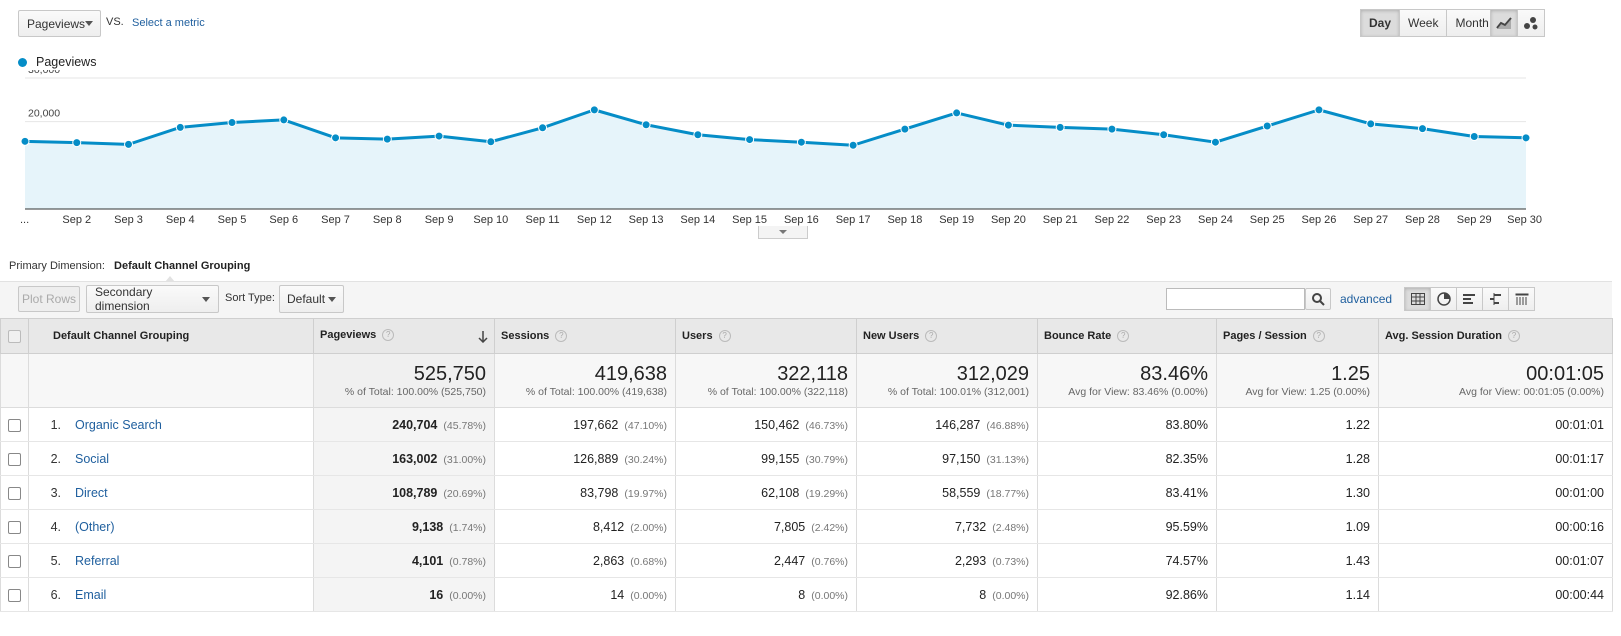 This screenshot has height=636, width=1621. Describe the element at coordinates (1127, 458) in the screenshot. I see `row-bounce-rate: 82.35%` at that location.